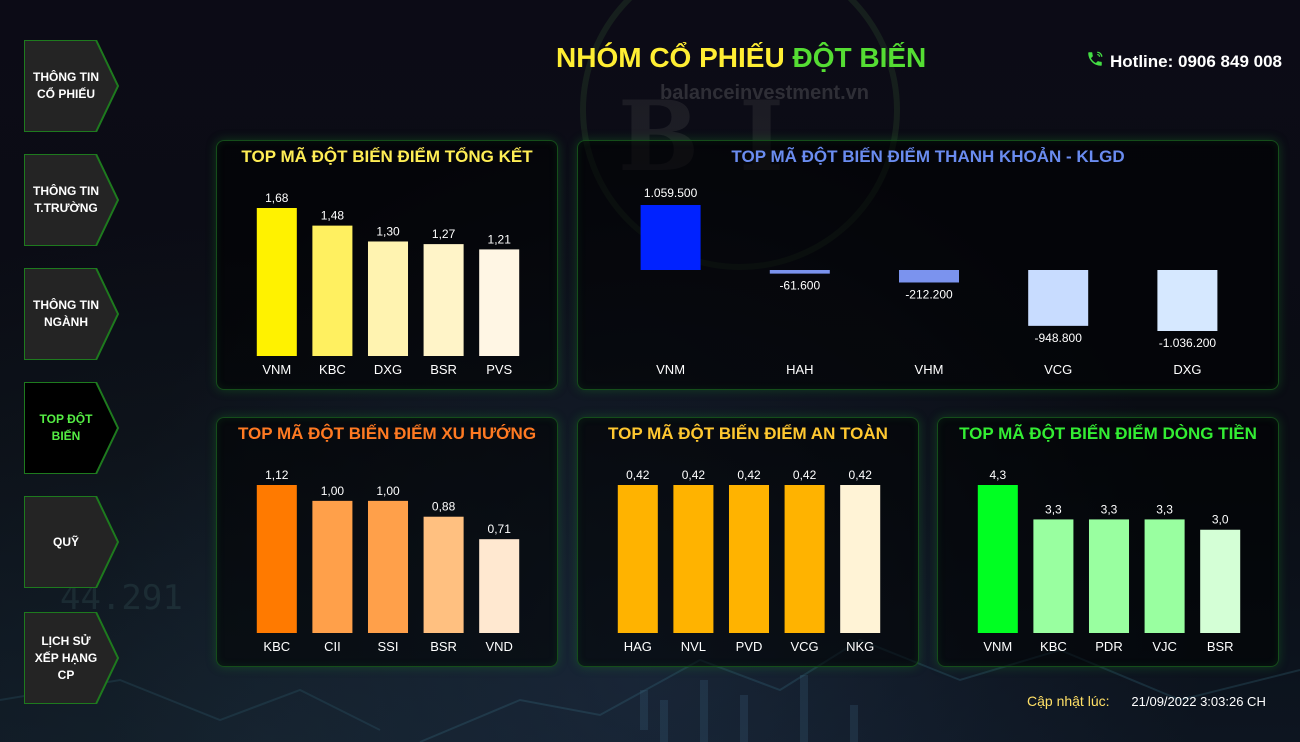 The width and height of the screenshot is (1300, 742). I want to click on bar-CII, so click(332, 566).